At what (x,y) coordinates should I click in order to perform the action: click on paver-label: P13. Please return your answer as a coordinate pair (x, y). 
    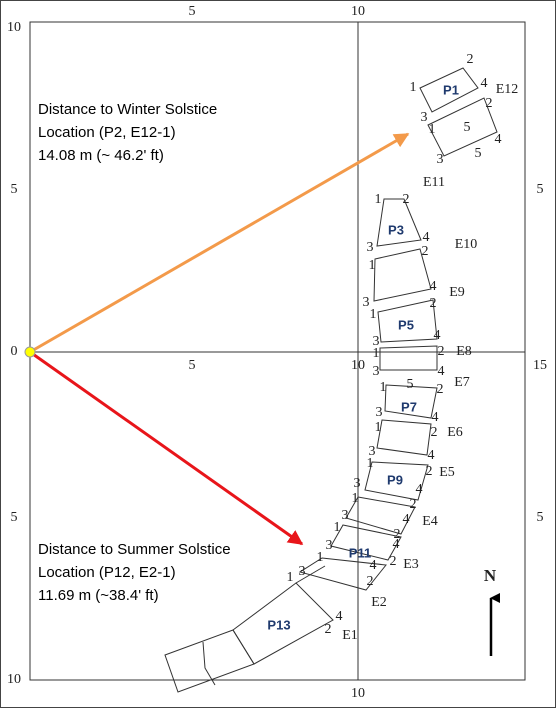
    Looking at the image, I should click on (278, 624).